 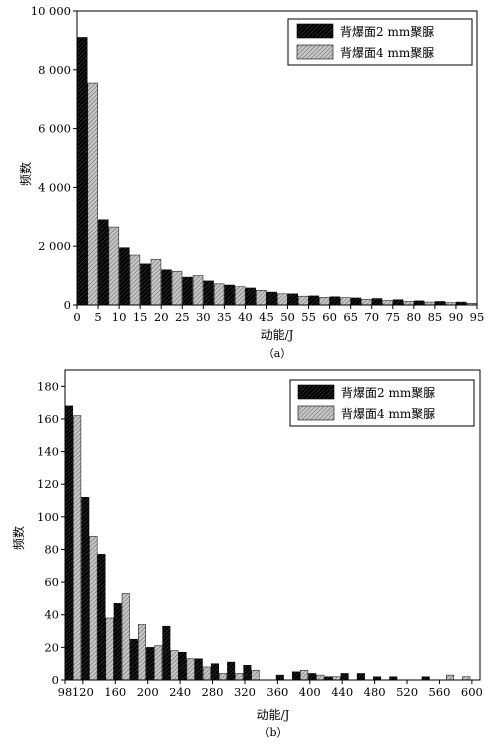 What do you see at coordinates (83, 692) in the screenshot?
I see `x-tick-label-1: 120` at bounding box center [83, 692].